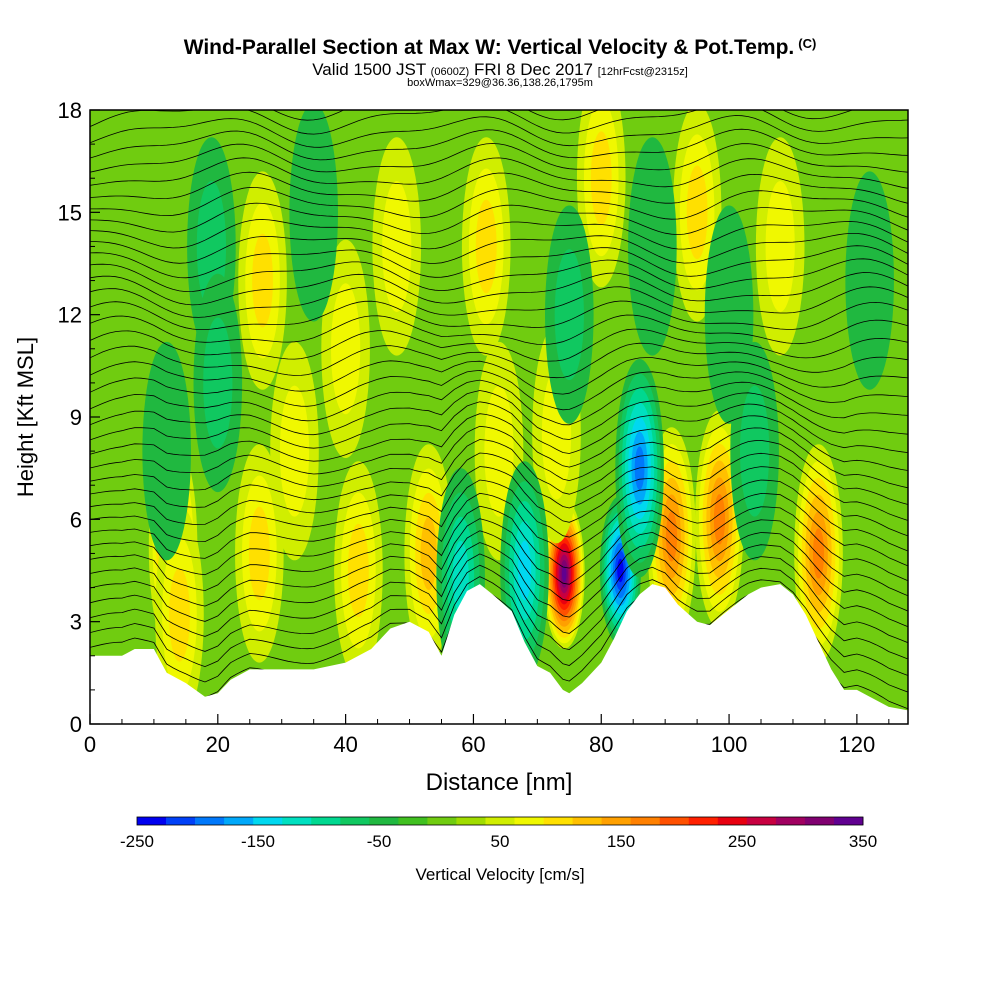  Describe the element at coordinates (500, 83) in the screenshot. I see `box-info: boxWmax=329@36.36,138.26,1795m` at that location.